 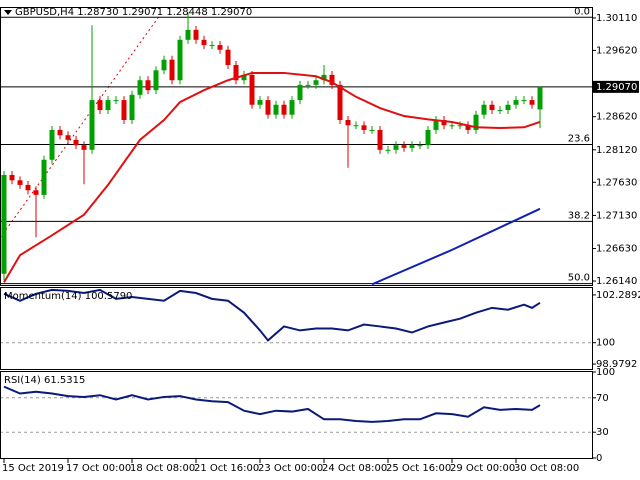 What do you see at coordinates (97, 12) in the screenshot?
I see `header-open: 1.28730` at bounding box center [97, 12].